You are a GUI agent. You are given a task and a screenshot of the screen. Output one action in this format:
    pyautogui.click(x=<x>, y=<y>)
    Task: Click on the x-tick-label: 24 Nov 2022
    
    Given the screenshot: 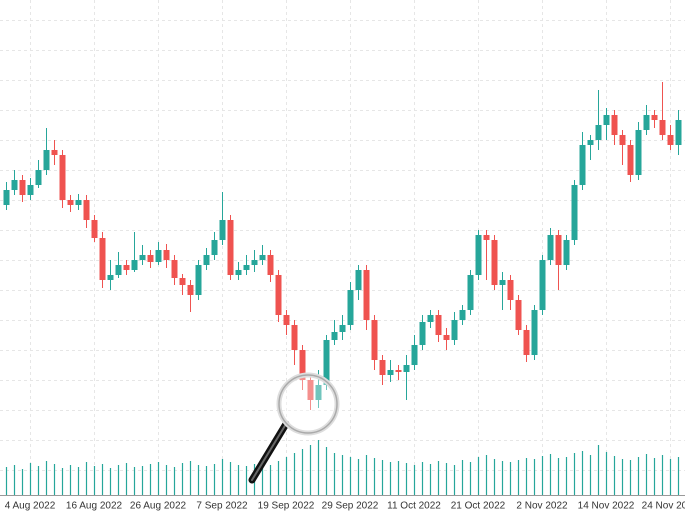 What is the action you would take?
    pyautogui.click(x=663, y=506)
    